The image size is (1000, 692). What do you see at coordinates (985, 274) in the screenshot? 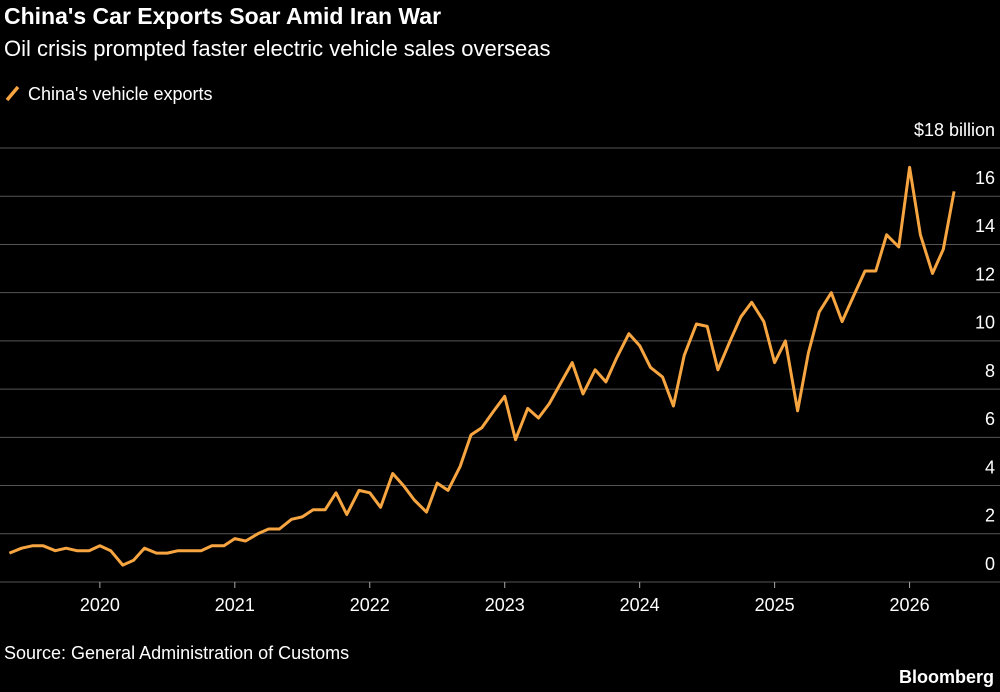
I see `y-tick-label: 12` at bounding box center [985, 274].